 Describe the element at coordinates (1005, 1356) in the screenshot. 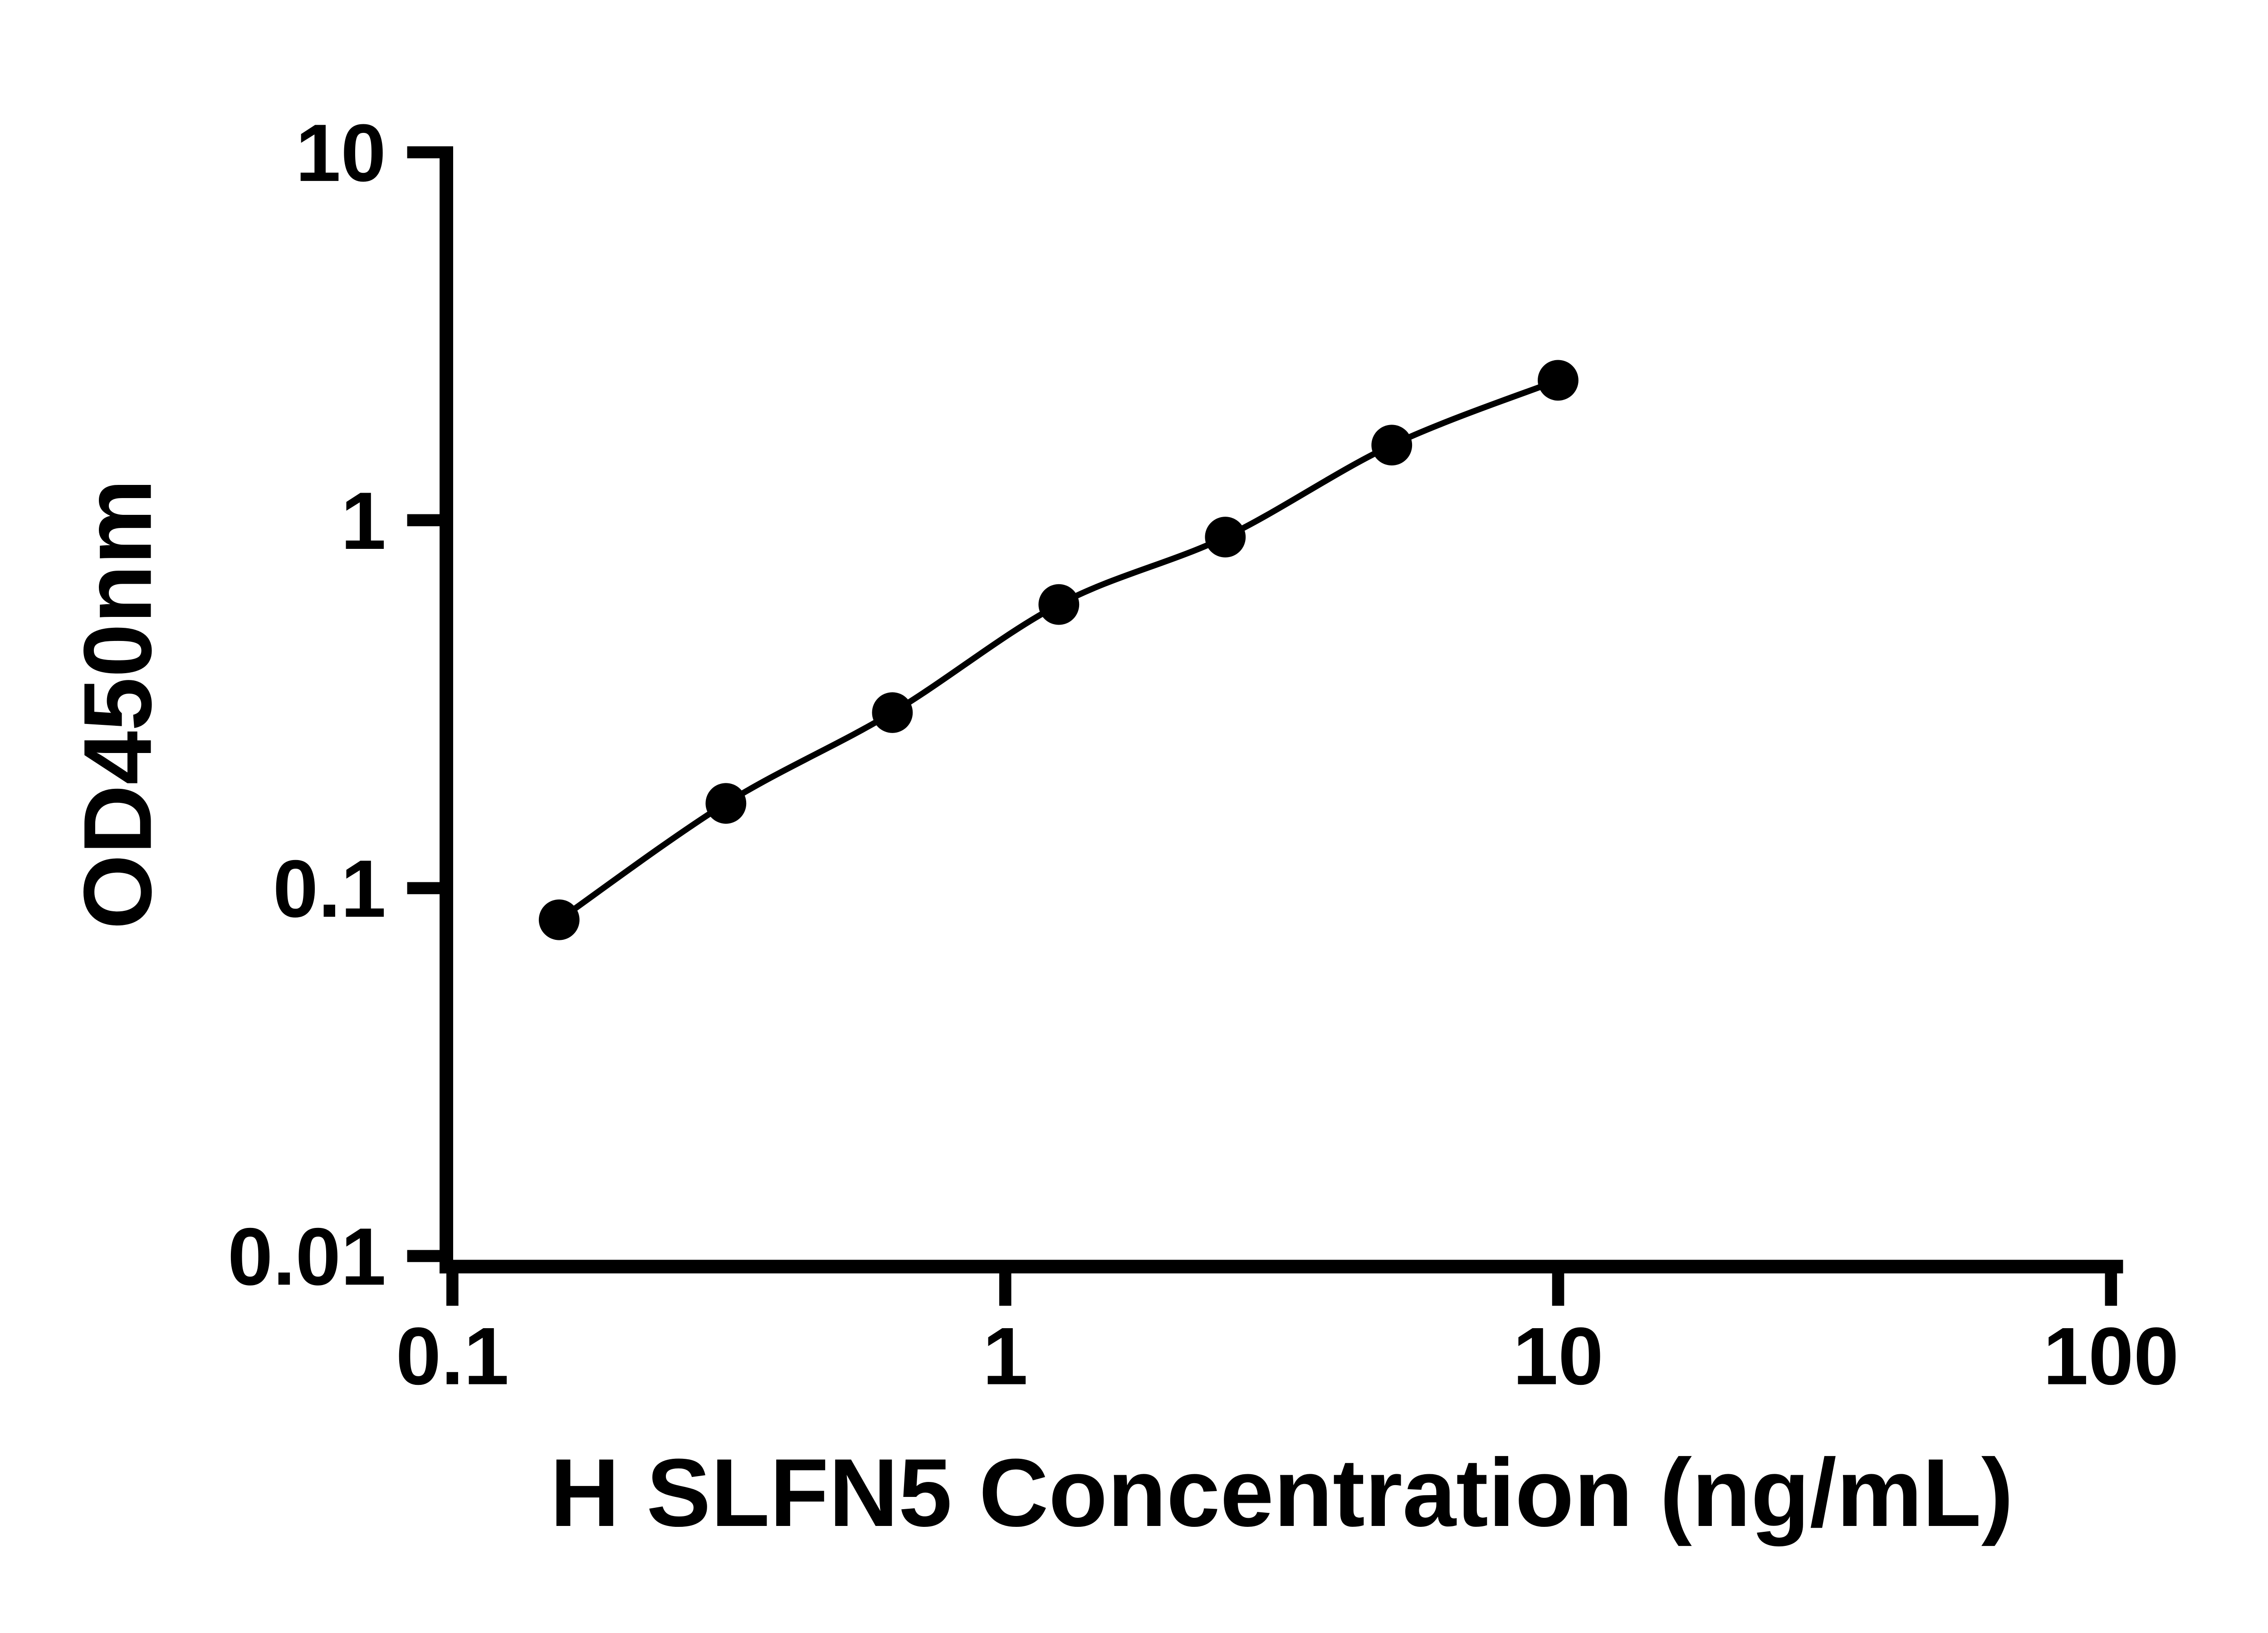

I see `x-tick-label: 1` at that location.